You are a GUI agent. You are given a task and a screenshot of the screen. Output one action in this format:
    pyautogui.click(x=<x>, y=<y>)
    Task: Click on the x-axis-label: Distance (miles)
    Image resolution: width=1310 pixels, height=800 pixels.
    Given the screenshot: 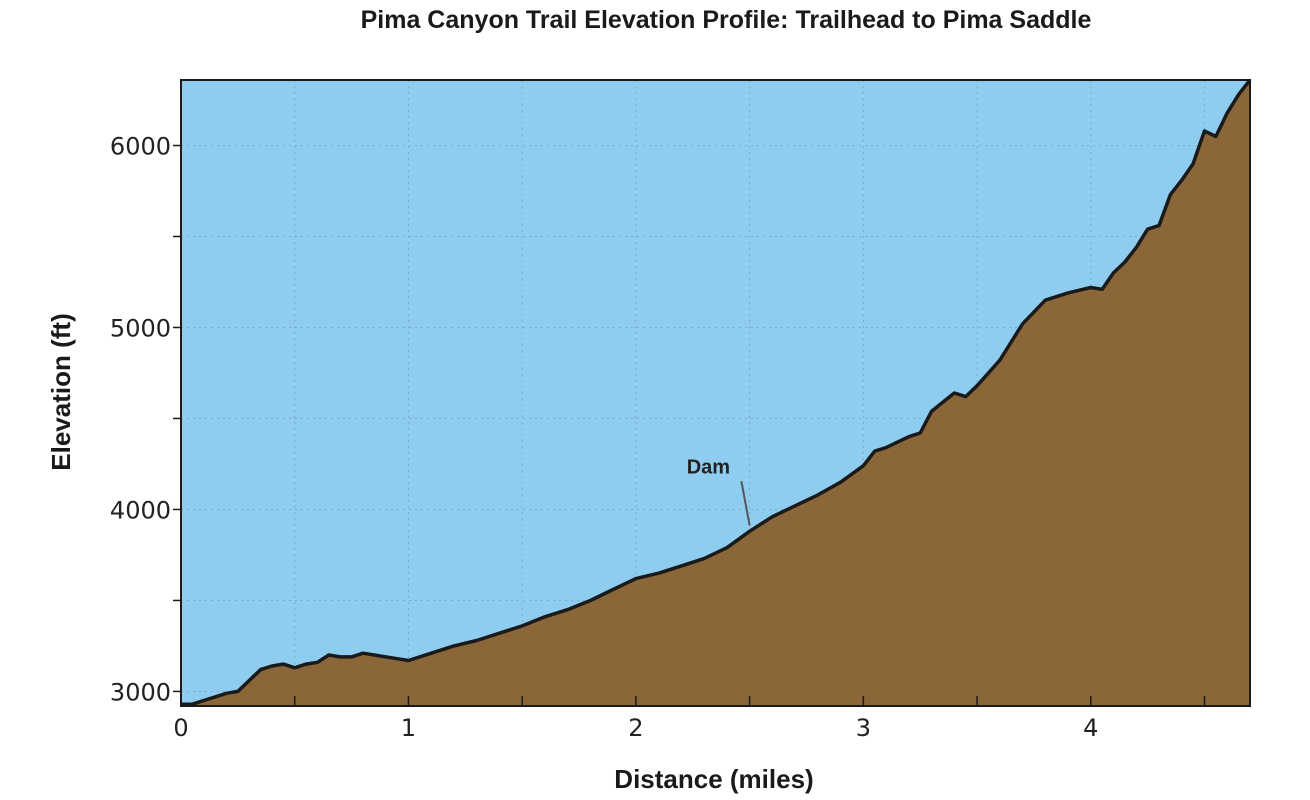 What is the action you would take?
    pyautogui.click(x=713, y=779)
    